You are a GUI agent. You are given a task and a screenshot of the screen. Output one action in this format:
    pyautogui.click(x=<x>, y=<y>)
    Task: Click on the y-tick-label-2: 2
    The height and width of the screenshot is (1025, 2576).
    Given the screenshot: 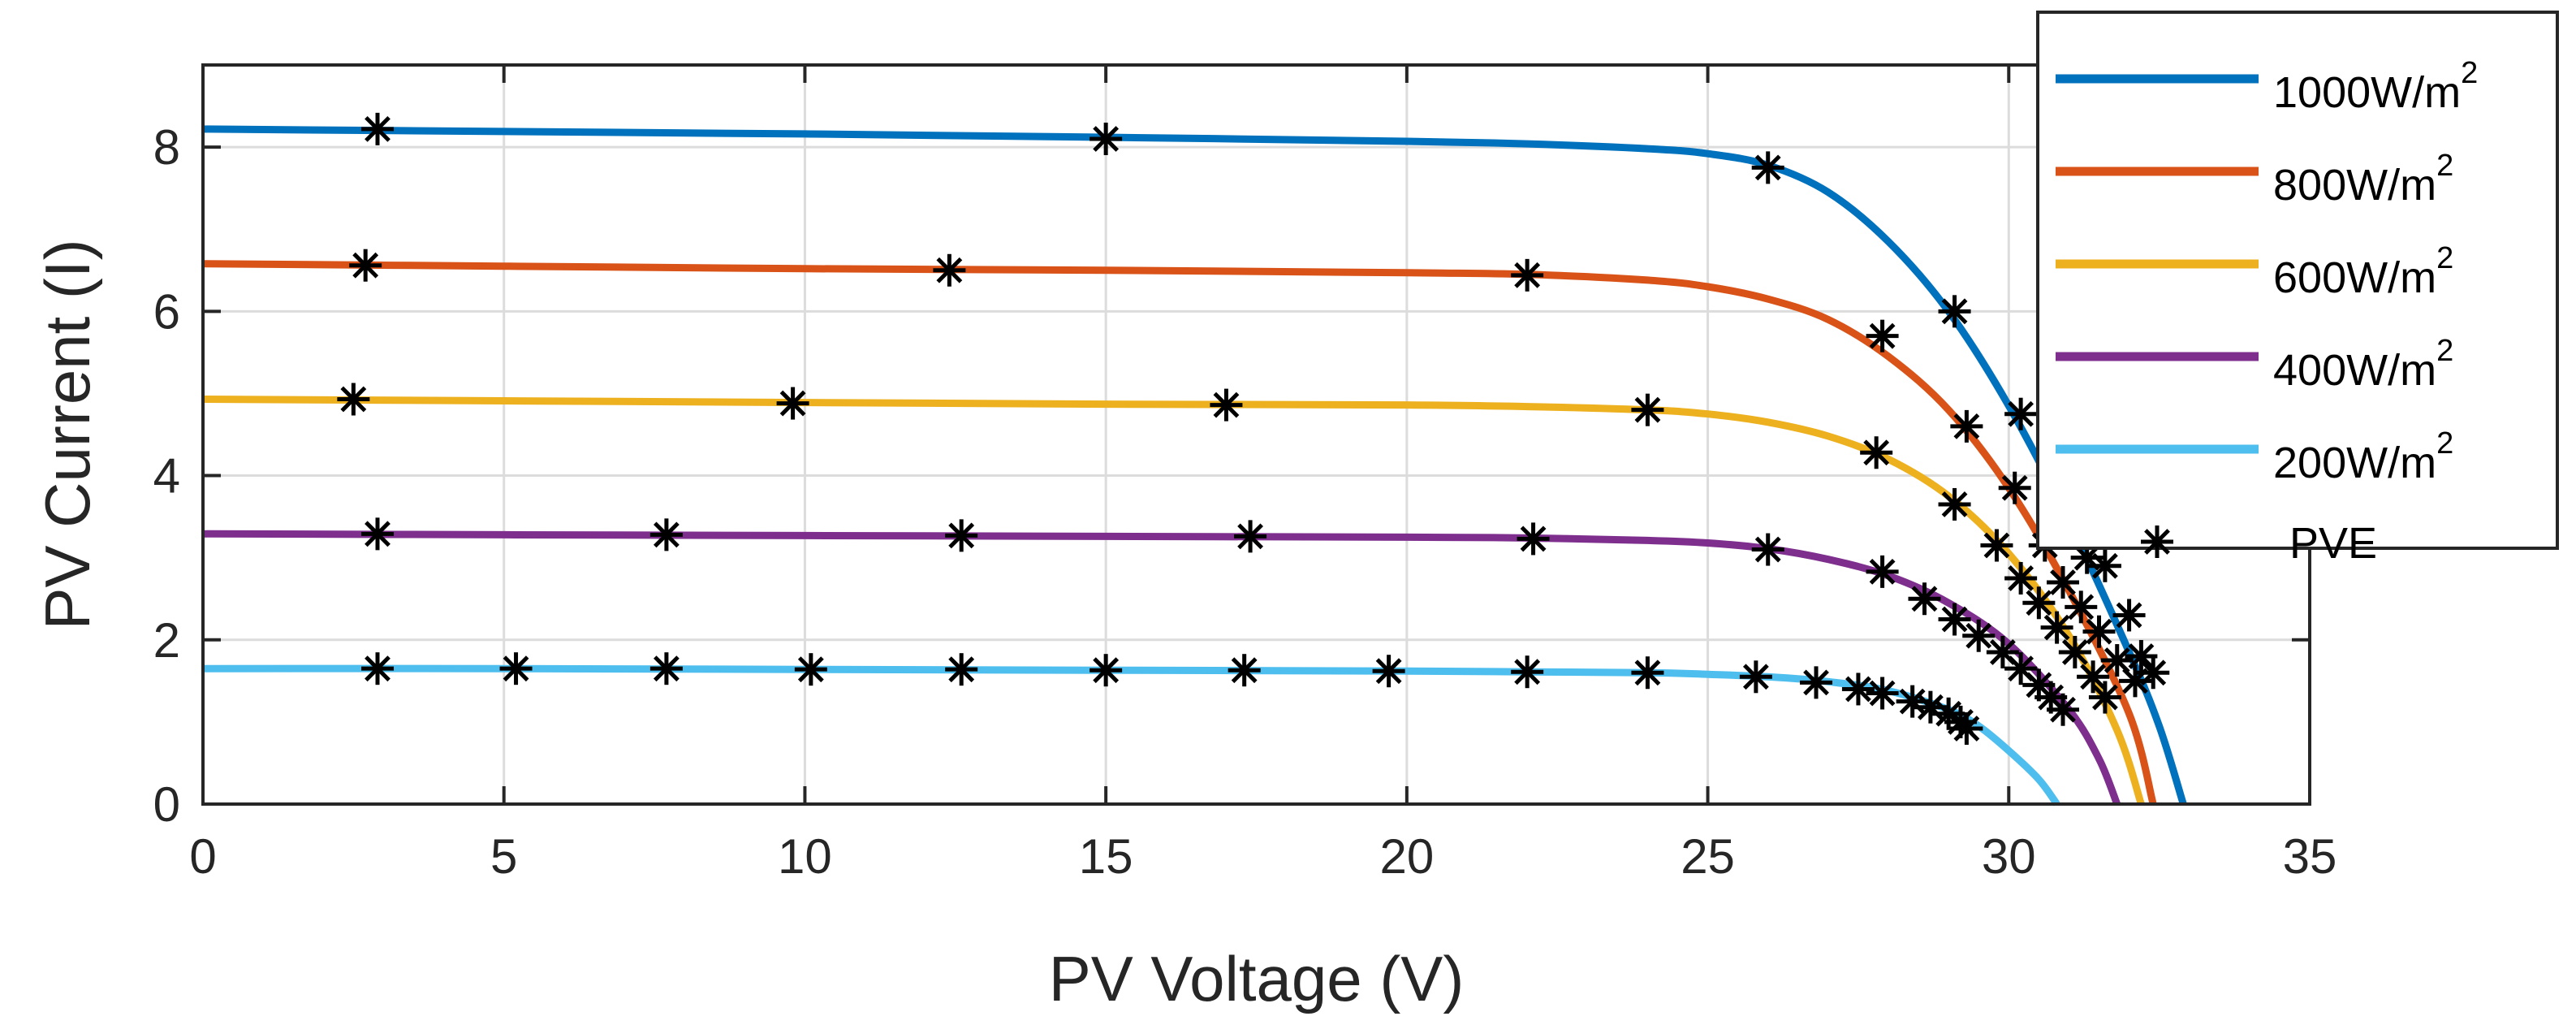 What is the action you would take?
    pyautogui.click(x=166, y=640)
    